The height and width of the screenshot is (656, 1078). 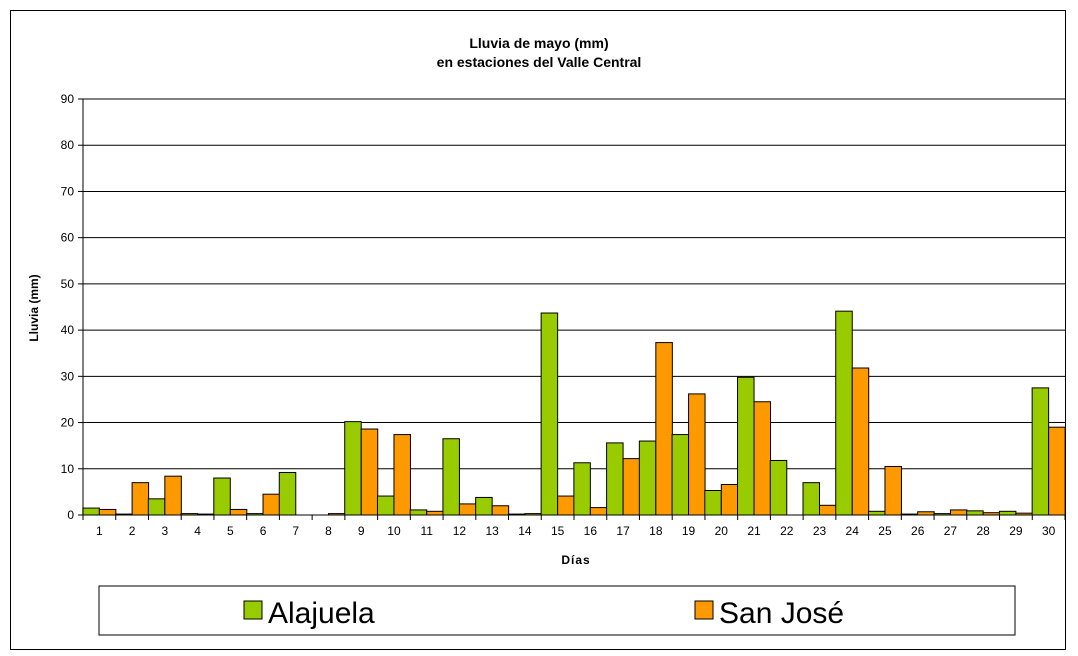 What do you see at coordinates (1049, 531) in the screenshot?
I see `x-tick-label: 30` at bounding box center [1049, 531].